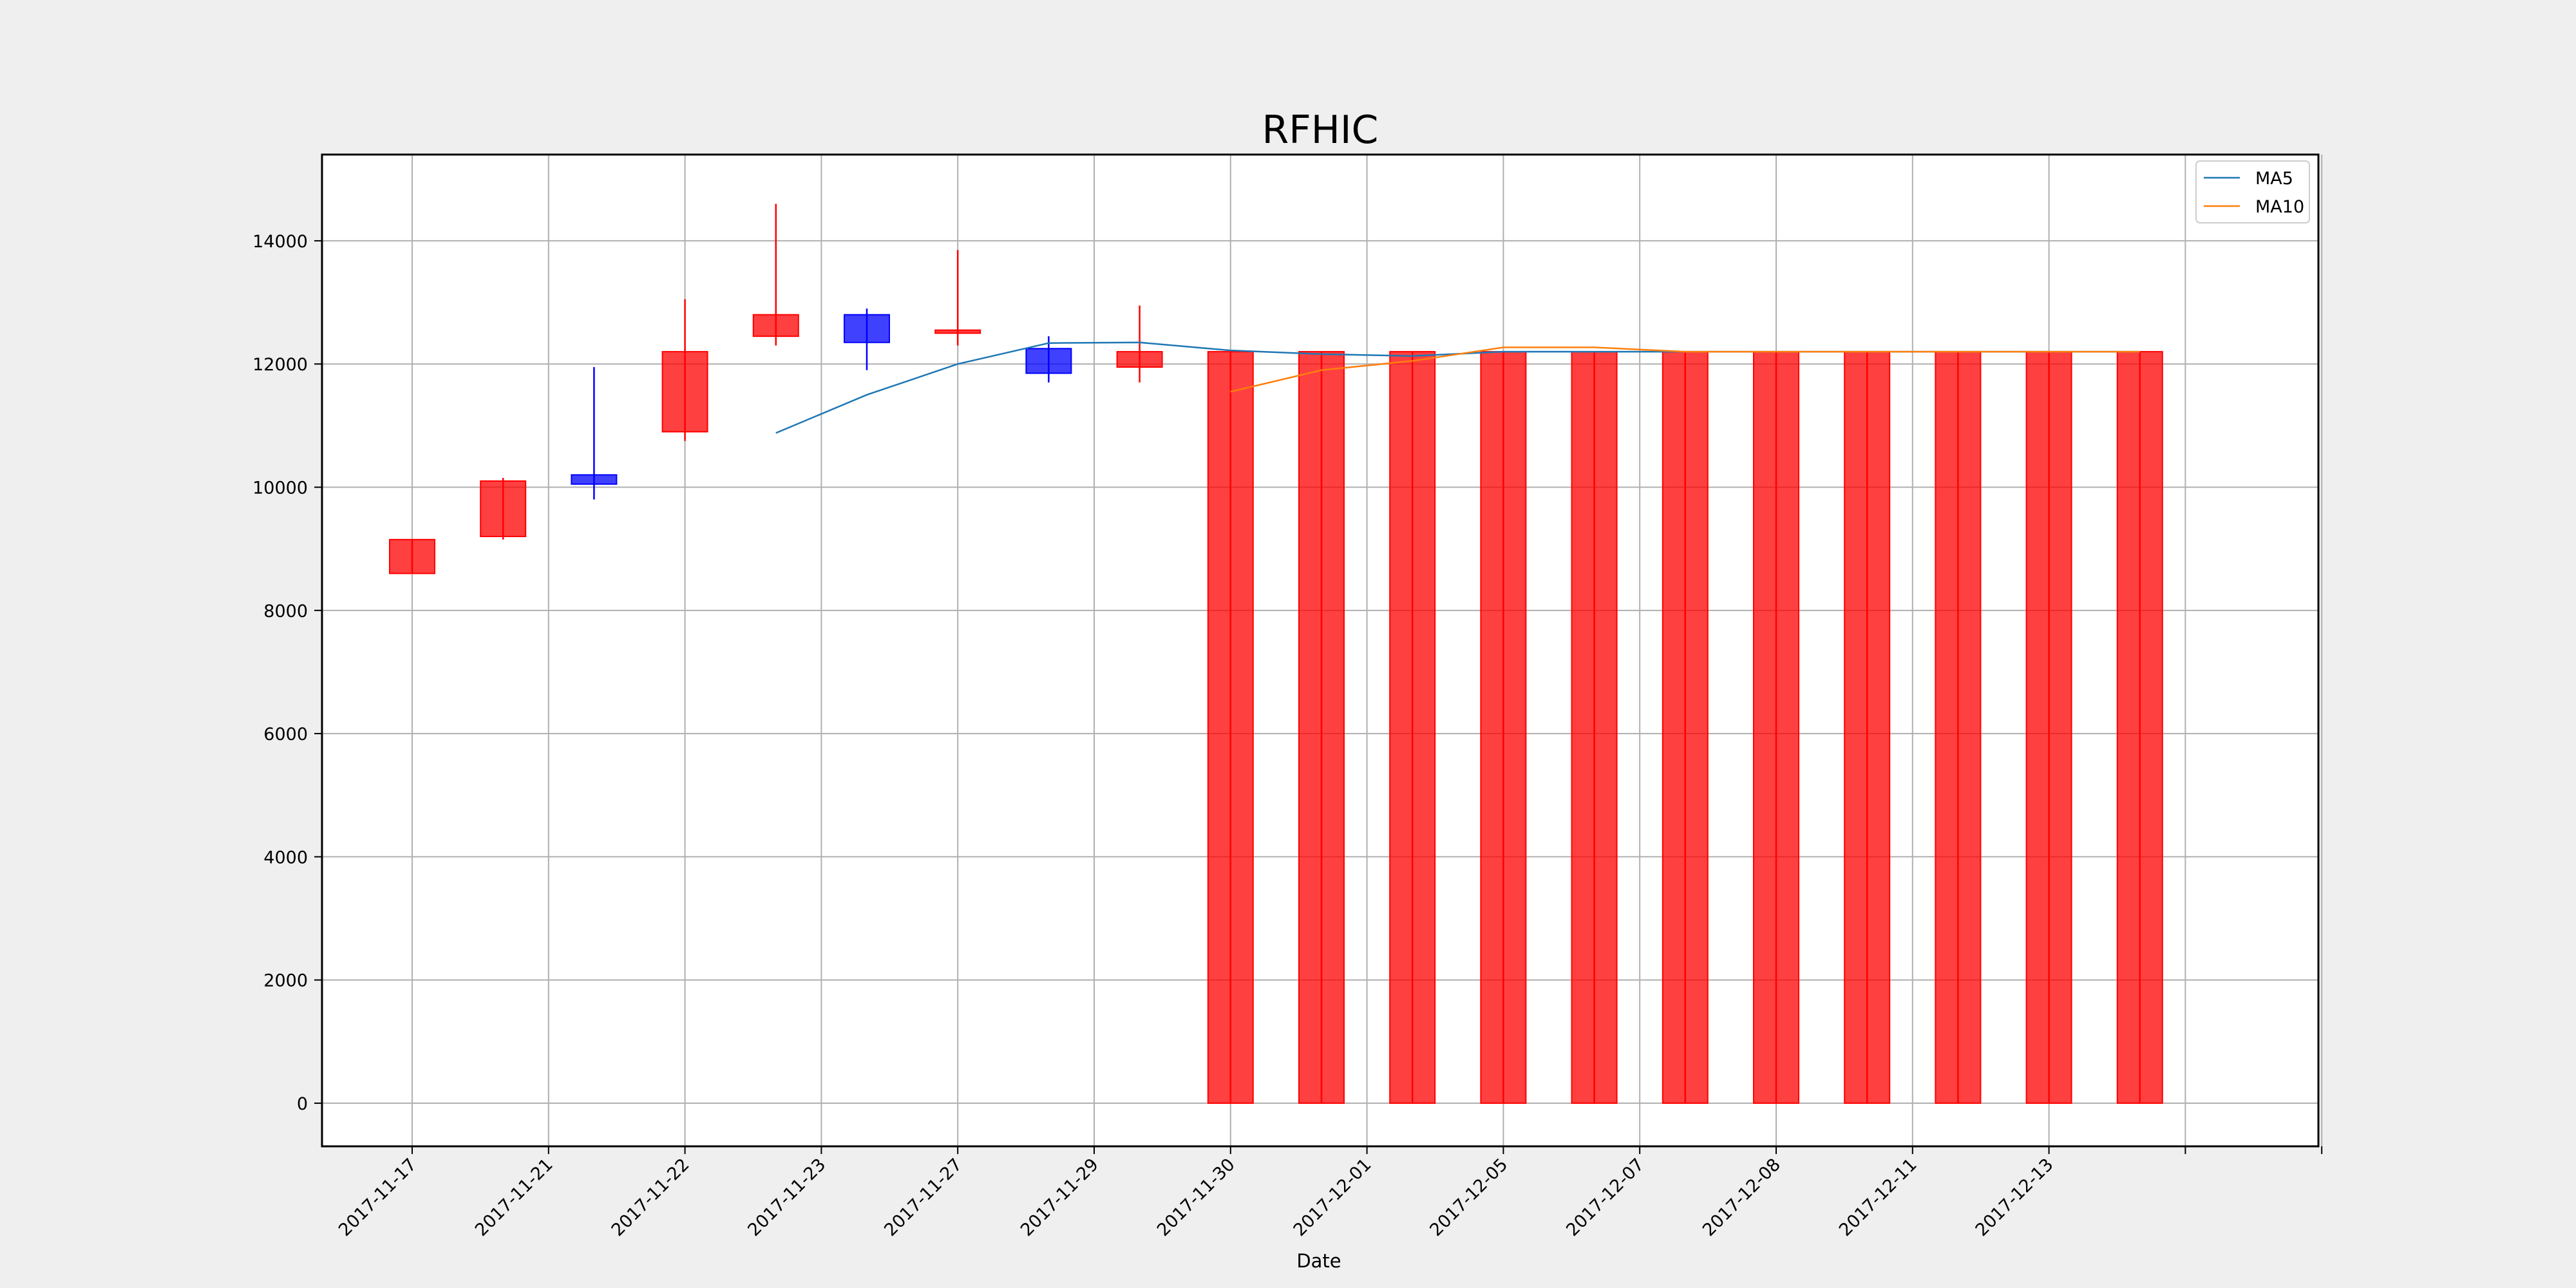 This screenshot has height=1288, width=2576. I want to click on legend: MA5 MA10, so click(2252, 191).